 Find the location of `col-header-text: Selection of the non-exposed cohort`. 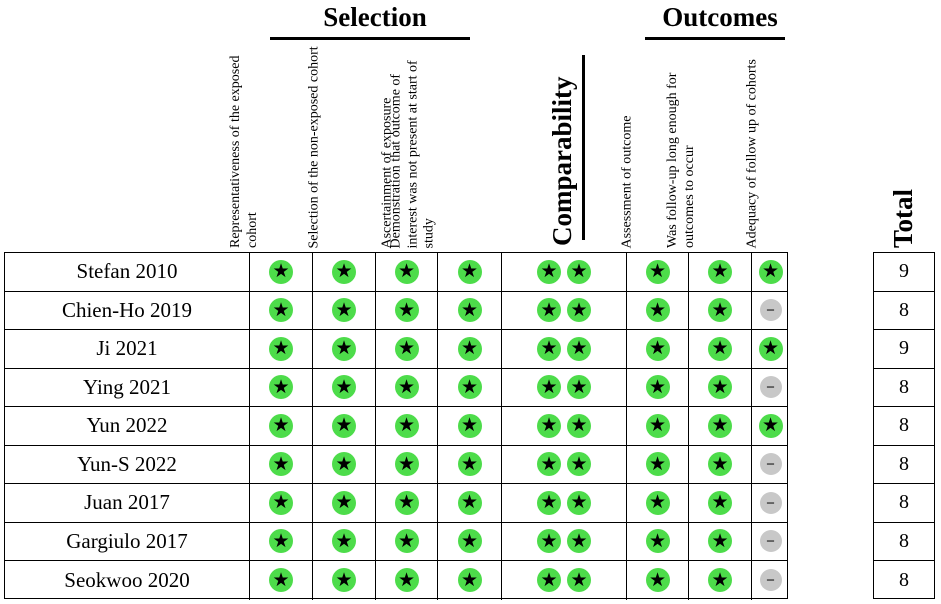

col-header-text: Selection of the non-exposed cohort is located at coordinates (314, 146).